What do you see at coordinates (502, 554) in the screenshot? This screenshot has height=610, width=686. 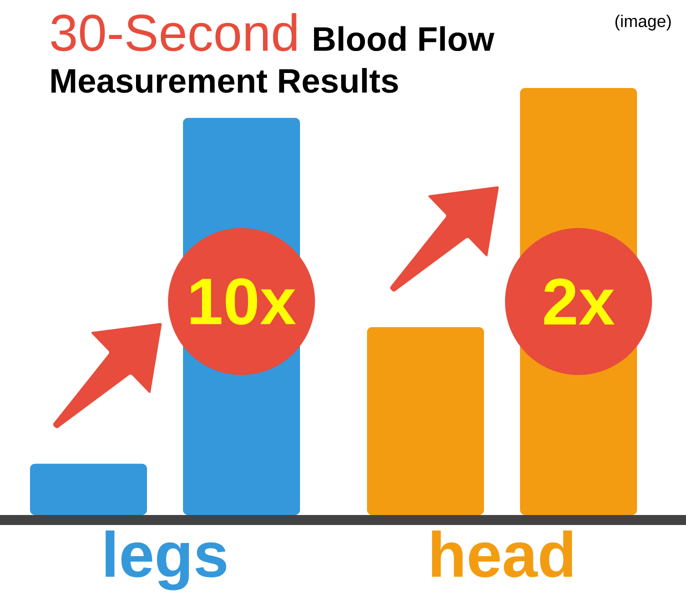 I see `x-tick-label: head` at bounding box center [502, 554].